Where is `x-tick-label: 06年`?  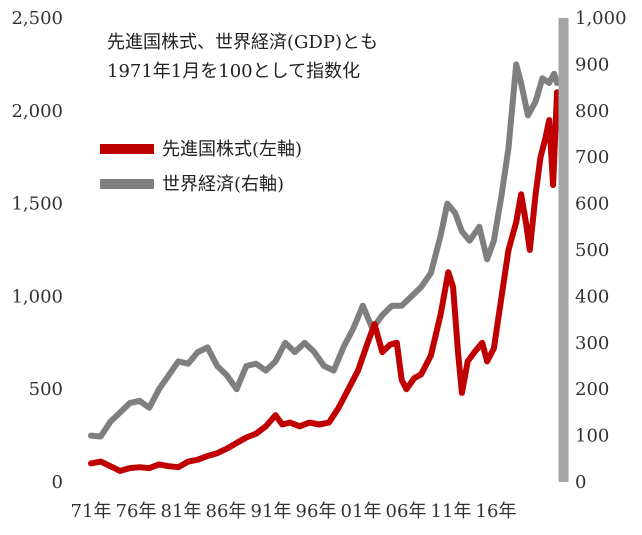
x-tick-label: 06年 is located at coordinates (406, 511).